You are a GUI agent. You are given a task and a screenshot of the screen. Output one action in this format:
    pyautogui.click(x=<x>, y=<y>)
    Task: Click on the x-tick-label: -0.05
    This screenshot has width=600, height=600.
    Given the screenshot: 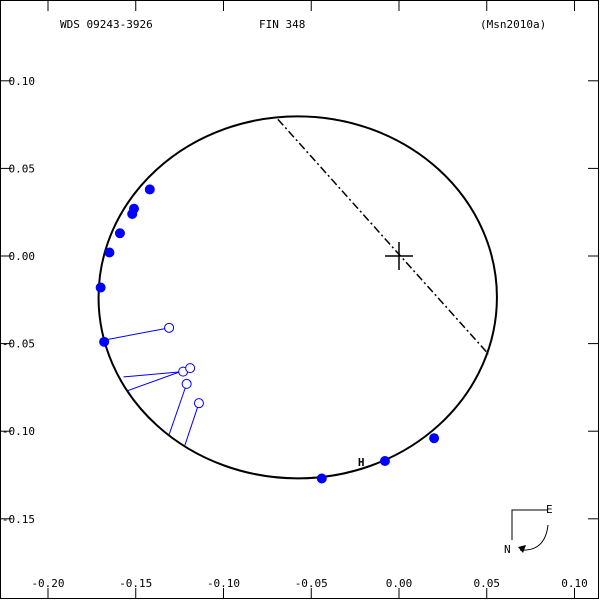 What is the action you would take?
    pyautogui.click(x=311, y=583)
    